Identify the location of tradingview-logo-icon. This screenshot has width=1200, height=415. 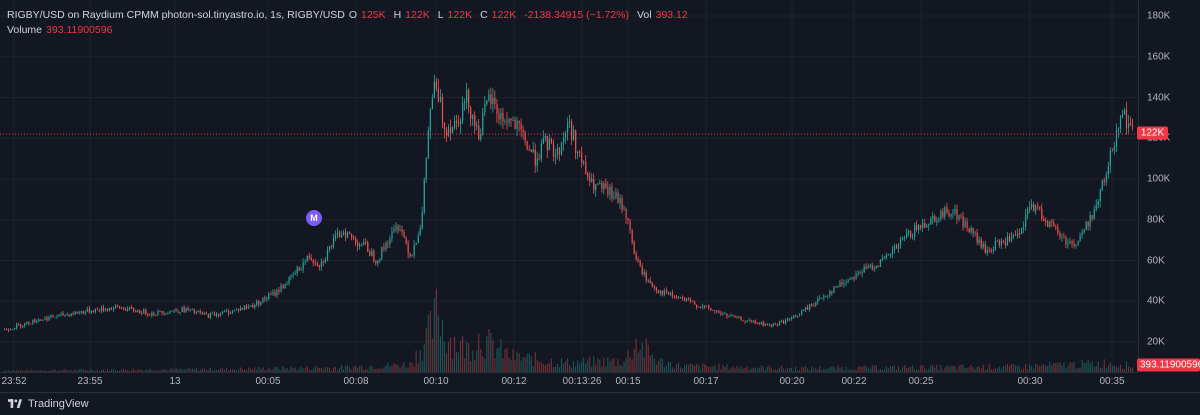
(15, 404).